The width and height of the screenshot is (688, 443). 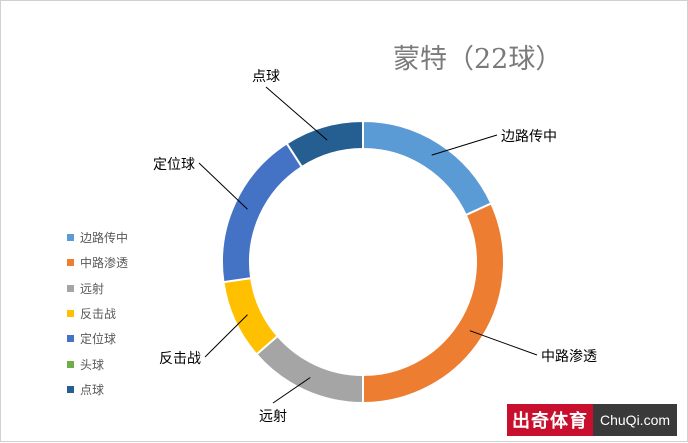 What do you see at coordinates (92, 389) in the screenshot?
I see `legend-label: 点球` at bounding box center [92, 389].